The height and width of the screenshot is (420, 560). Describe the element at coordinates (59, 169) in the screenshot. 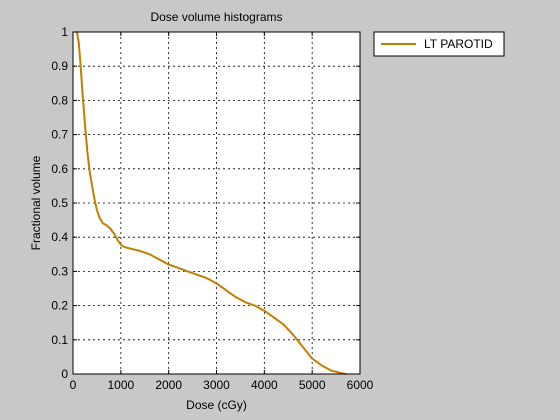

I see `y-tick-label: 0.6` at that location.